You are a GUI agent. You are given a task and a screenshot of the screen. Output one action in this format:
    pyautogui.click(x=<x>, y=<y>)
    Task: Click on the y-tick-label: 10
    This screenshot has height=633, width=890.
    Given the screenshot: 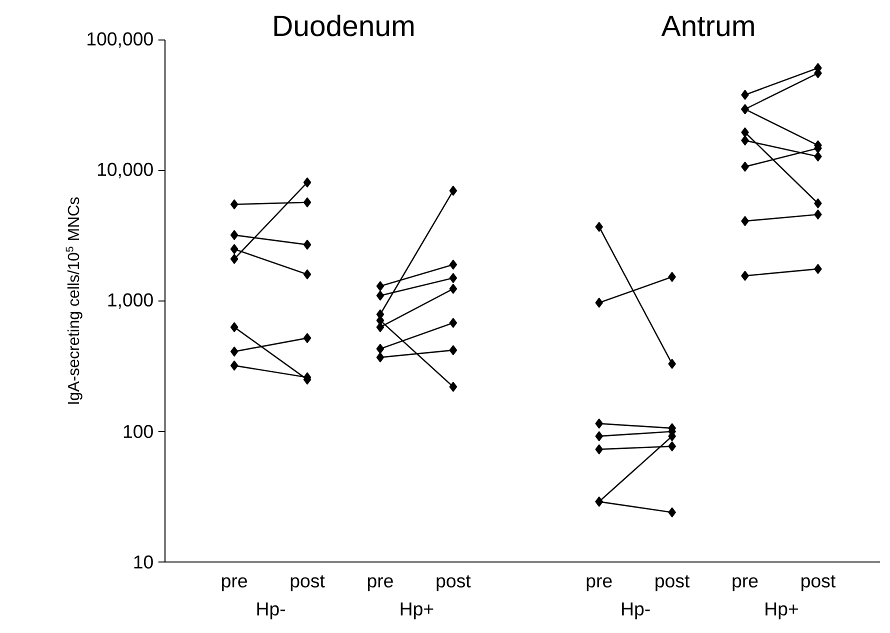 What is the action you would take?
    pyautogui.click(x=143, y=562)
    